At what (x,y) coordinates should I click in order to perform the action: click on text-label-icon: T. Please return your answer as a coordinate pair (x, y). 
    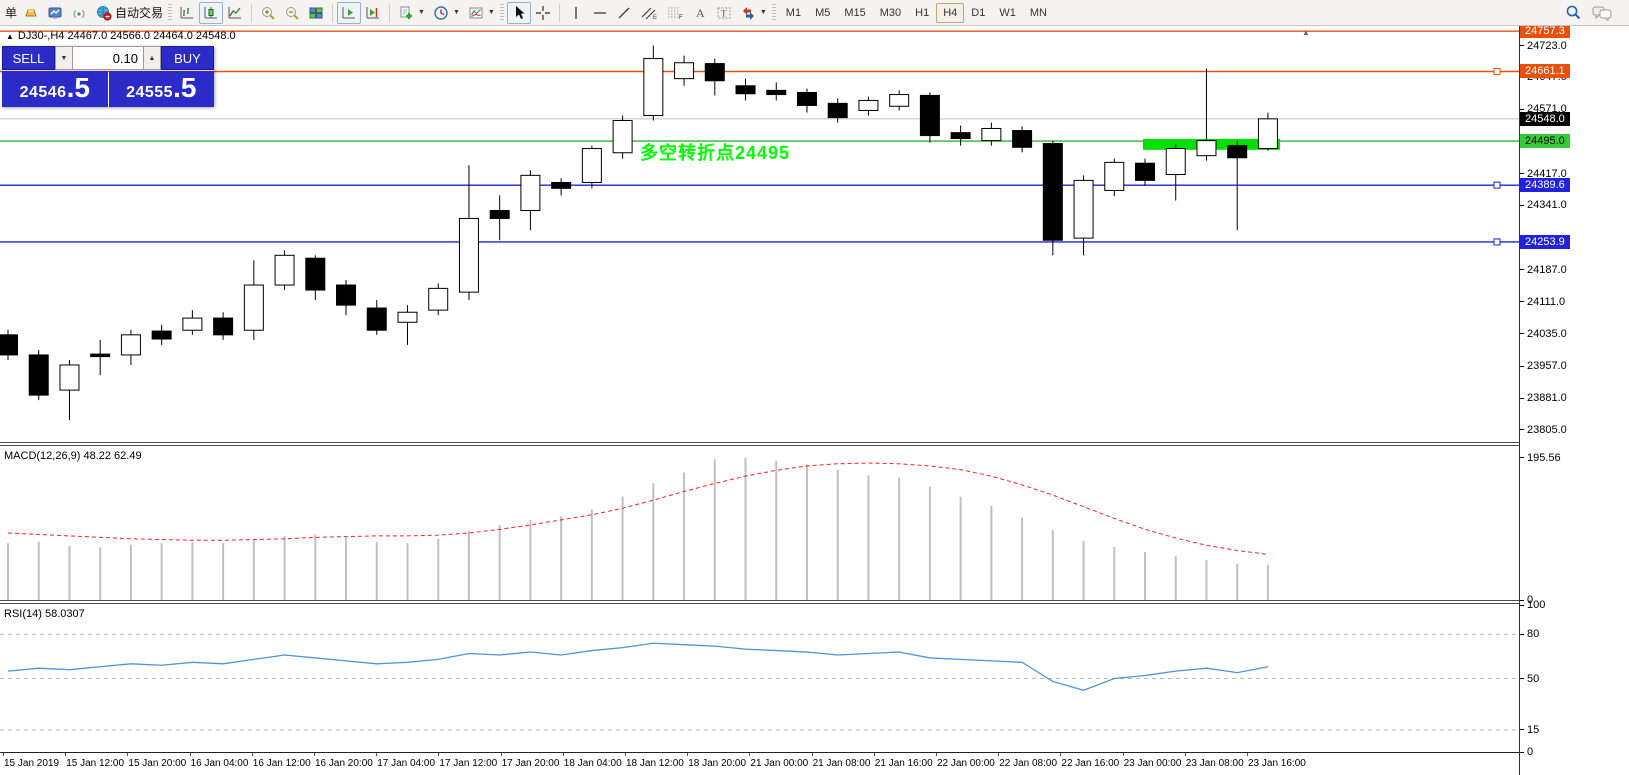
    Looking at the image, I should click on (724, 12).